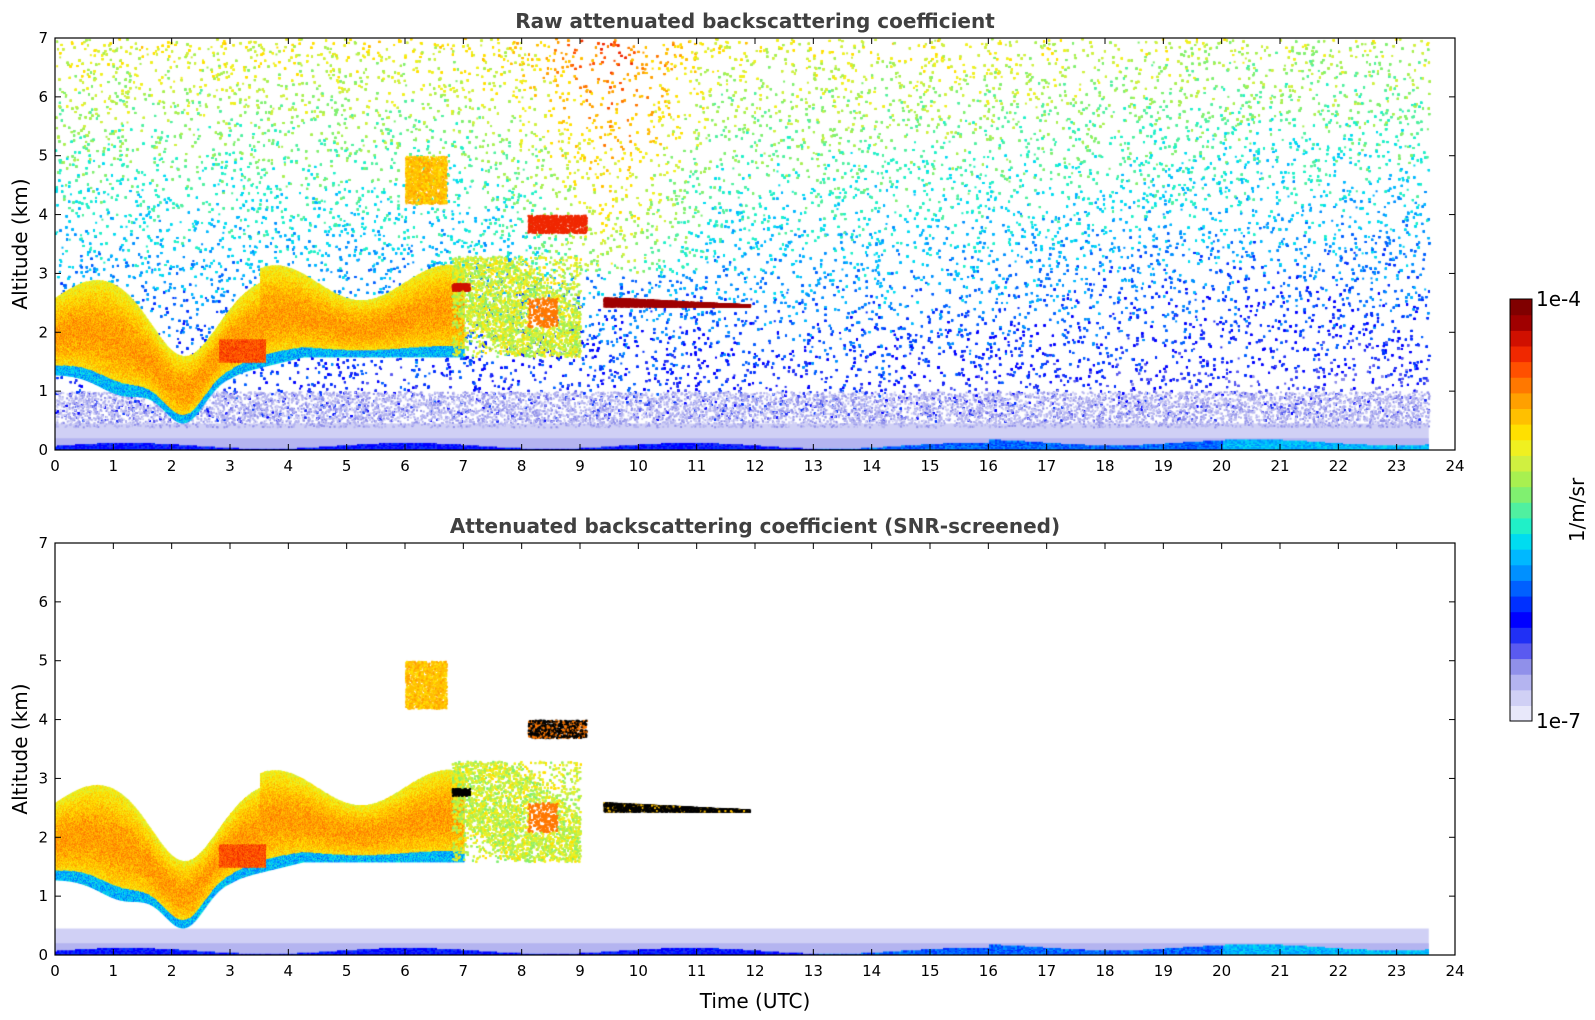 The height and width of the screenshot is (1020, 1595). Describe the element at coordinates (1577, 509) in the screenshot. I see `colorbar-unit-label: 1/m/sr` at that location.